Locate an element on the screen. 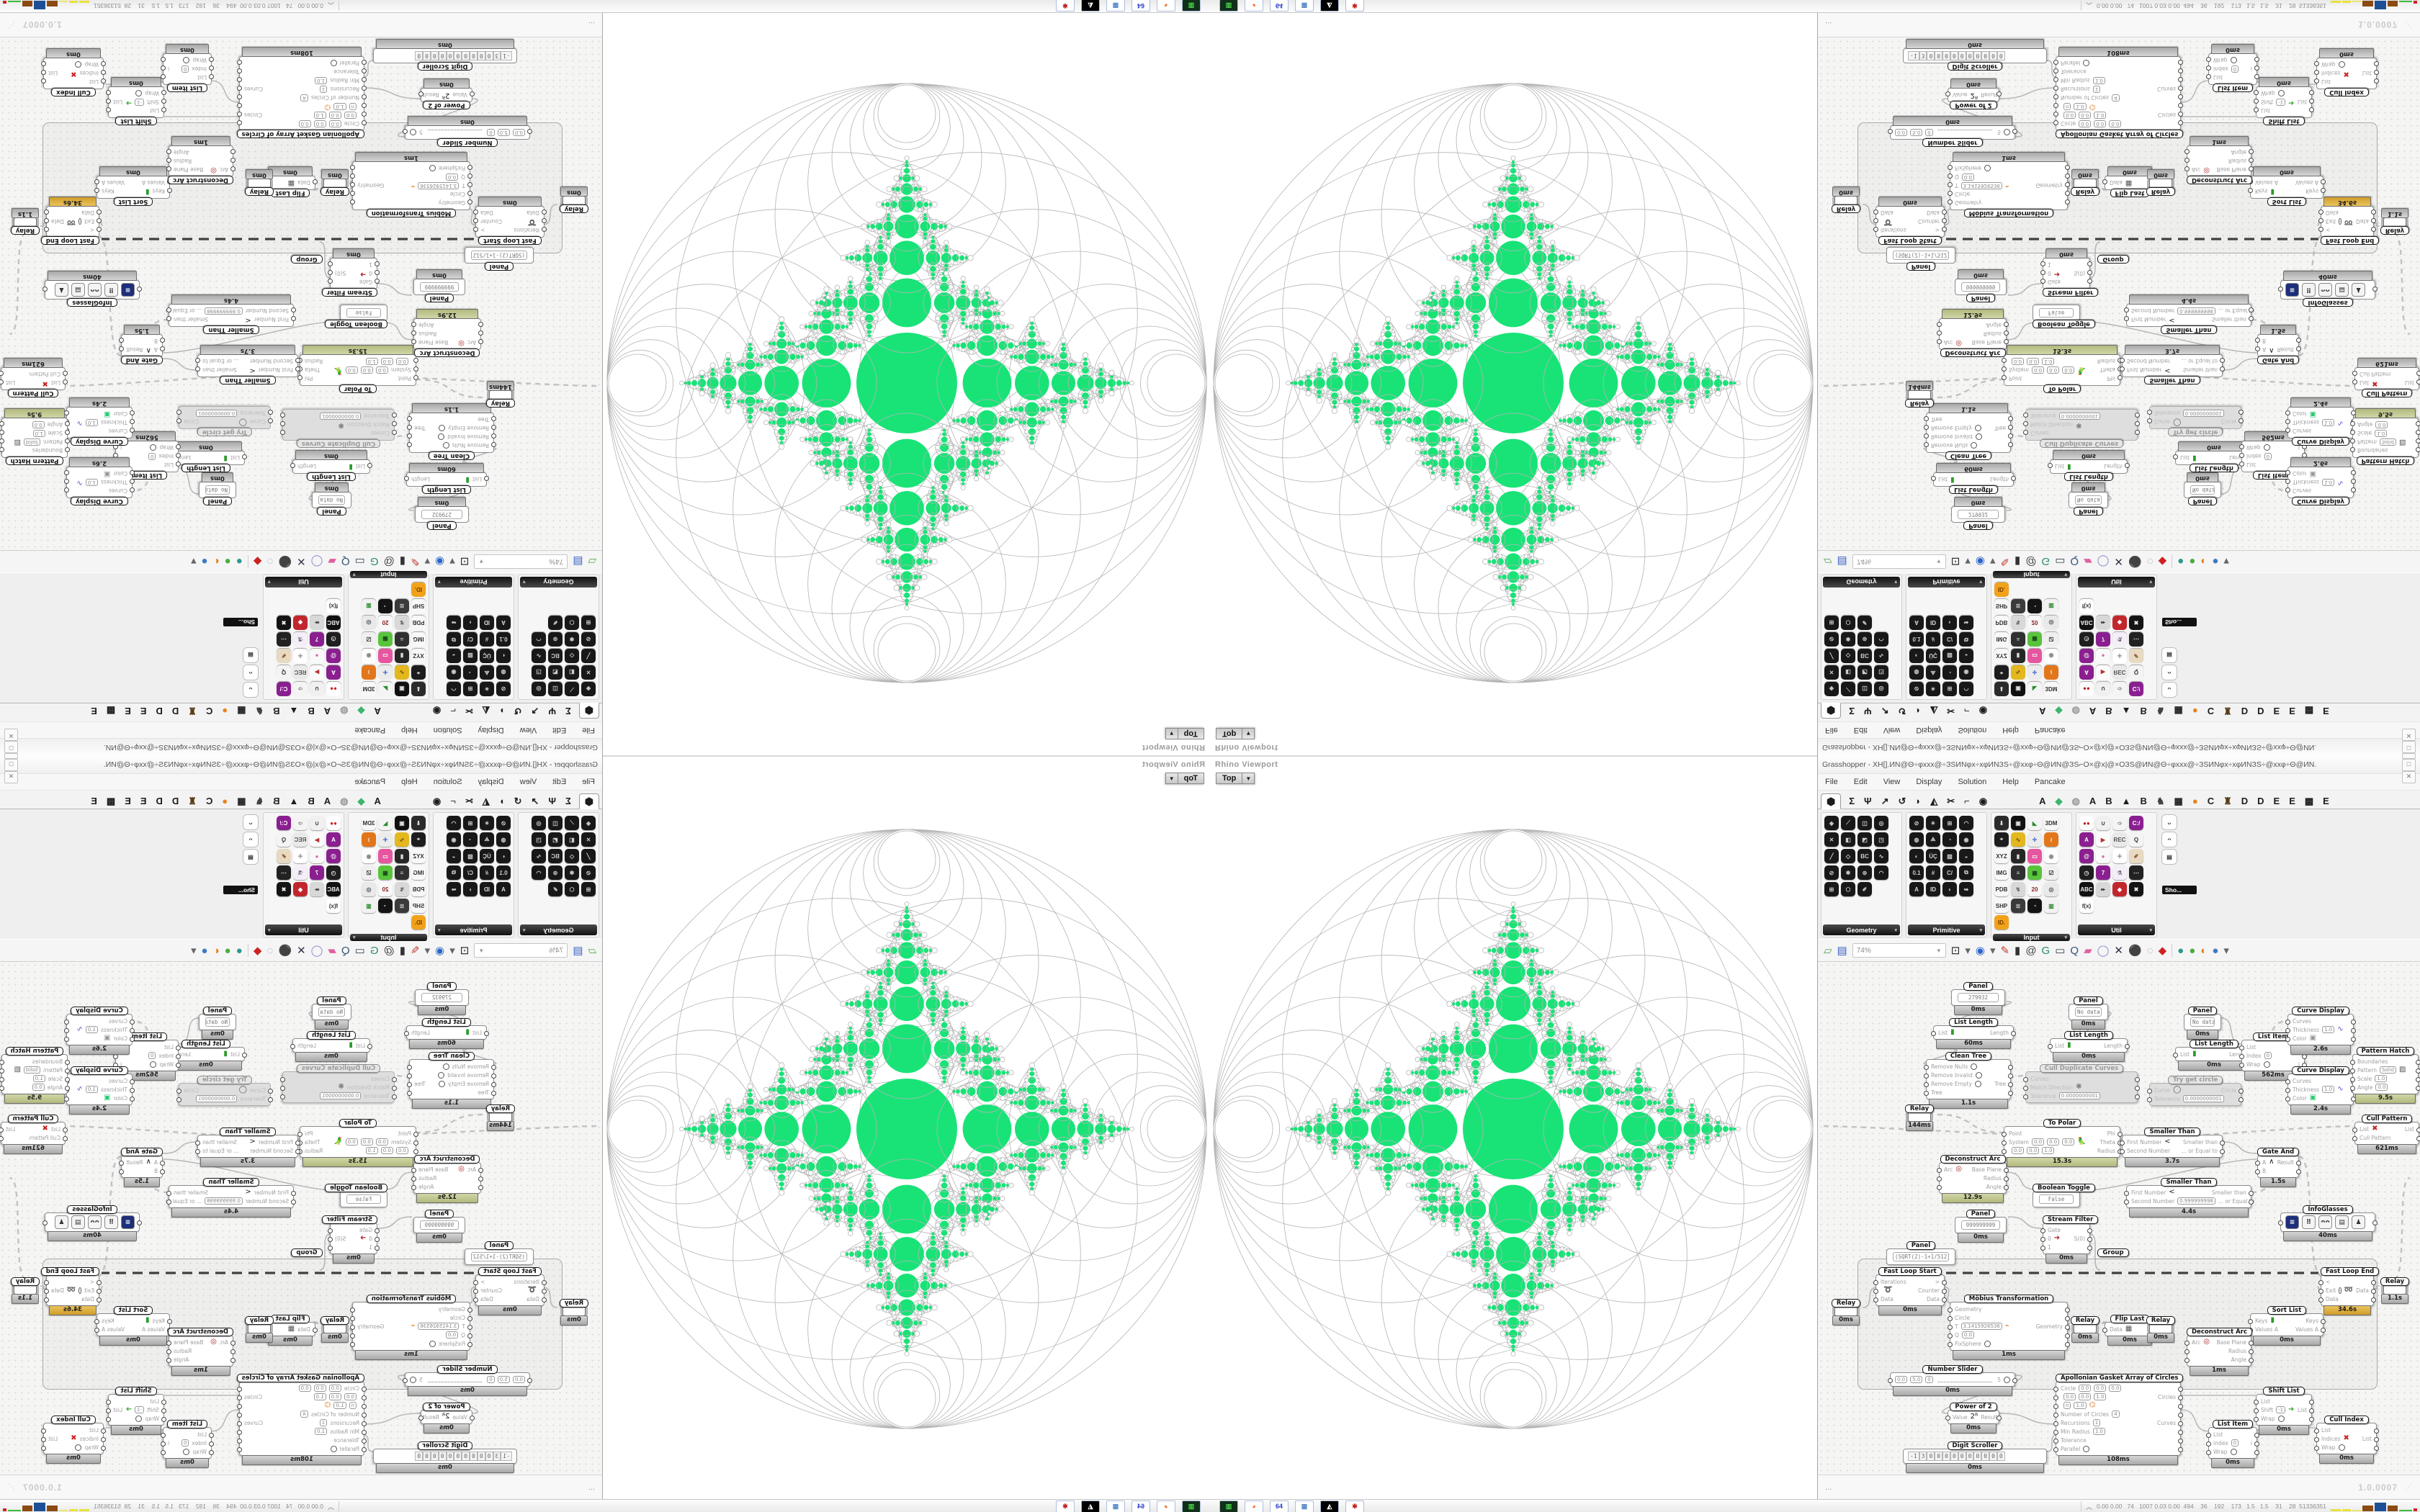 This screenshot has width=2420, height=1512. node-port-row: FixSphere is located at coordinates (411, 168).